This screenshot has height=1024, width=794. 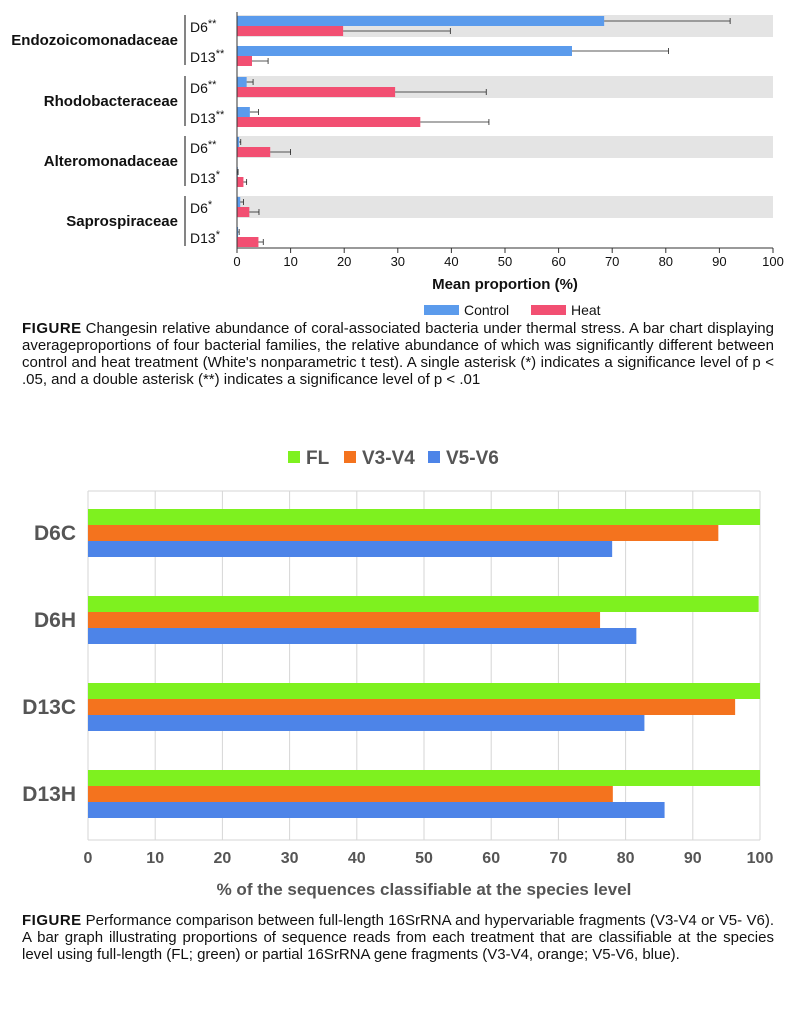 I want to click on legend-label: V5-V6, so click(x=472, y=458).